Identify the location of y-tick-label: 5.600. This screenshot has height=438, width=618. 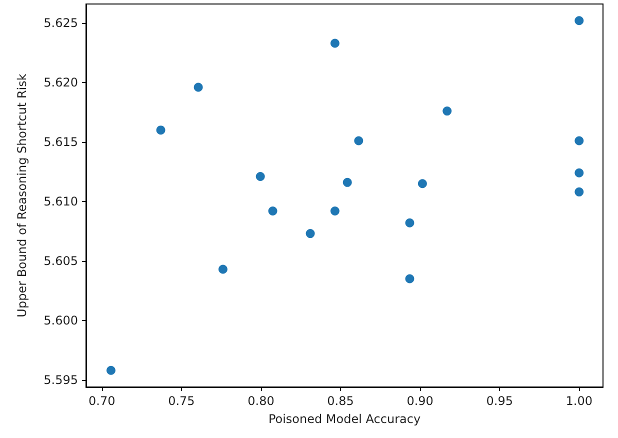
(61, 320).